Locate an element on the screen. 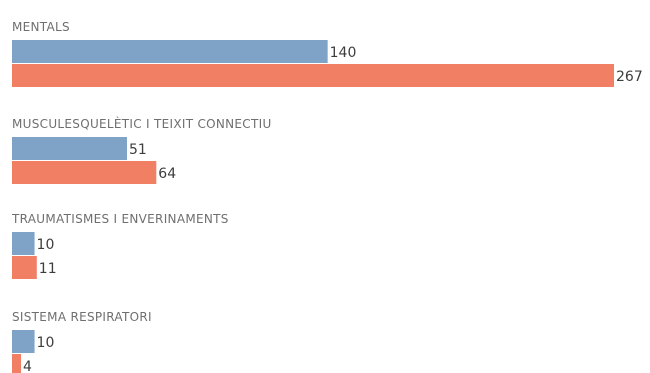 The width and height of the screenshot is (650, 373). data-label: 4 is located at coordinates (27, 366).